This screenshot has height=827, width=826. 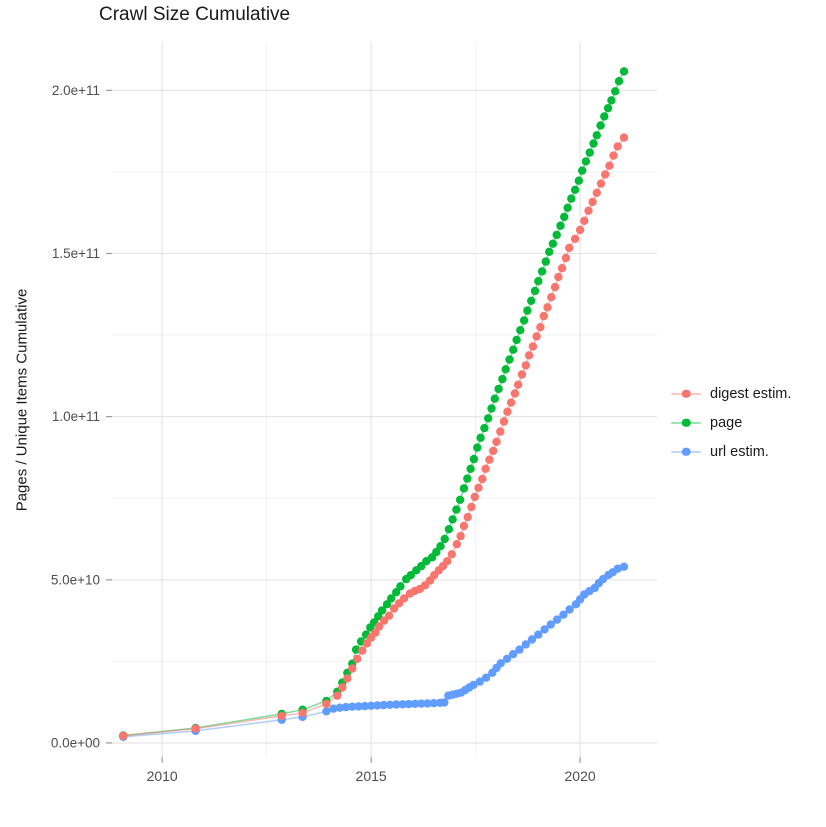 What do you see at coordinates (76, 253) in the screenshot?
I see `y-tick-label: 1.5e+11` at bounding box center [76, 253].